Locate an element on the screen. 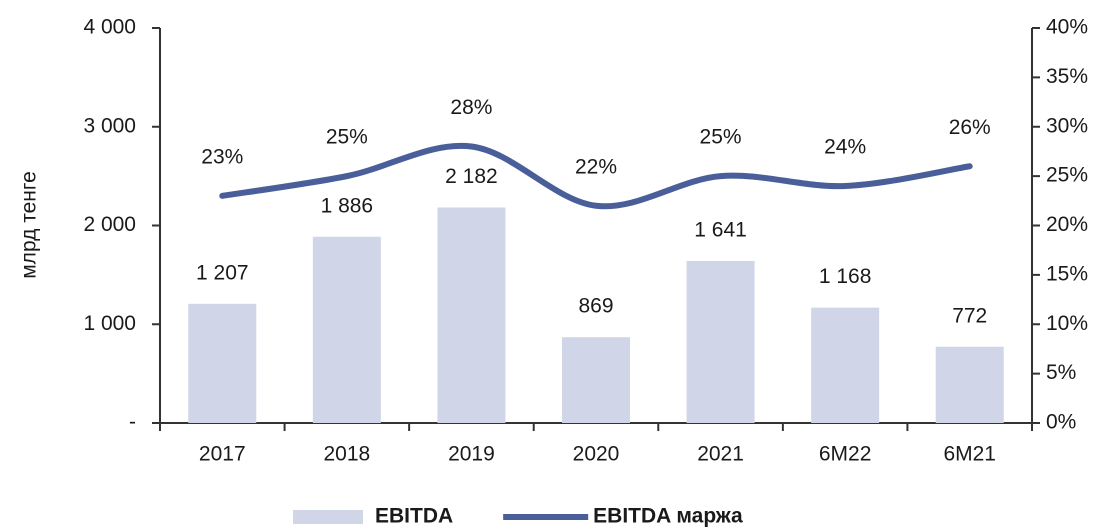 This screenshot has height=528, width=1120. y2-tick-label: 5% is located at coordinates (1061, 372).